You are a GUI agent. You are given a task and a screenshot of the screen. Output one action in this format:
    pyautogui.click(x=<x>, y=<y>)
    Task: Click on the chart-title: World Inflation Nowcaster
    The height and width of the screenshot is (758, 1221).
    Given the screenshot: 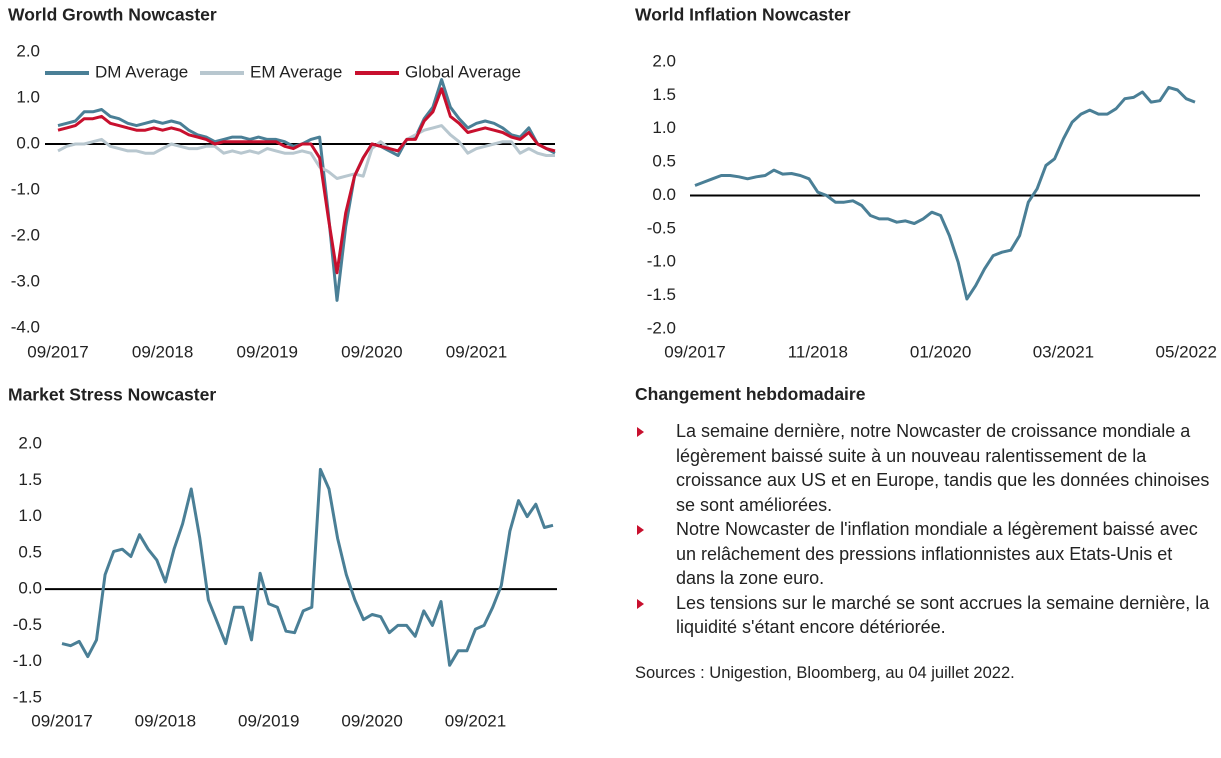 What is the action you would take?
    pyautogui.click(x=743, y=15)
    